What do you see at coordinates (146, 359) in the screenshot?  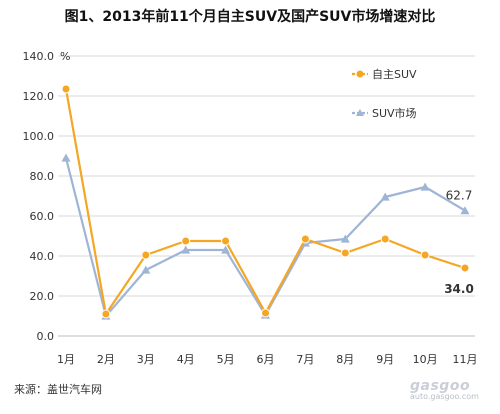 I see `x-tick-label: 3月` at bounding box center [146, 359].